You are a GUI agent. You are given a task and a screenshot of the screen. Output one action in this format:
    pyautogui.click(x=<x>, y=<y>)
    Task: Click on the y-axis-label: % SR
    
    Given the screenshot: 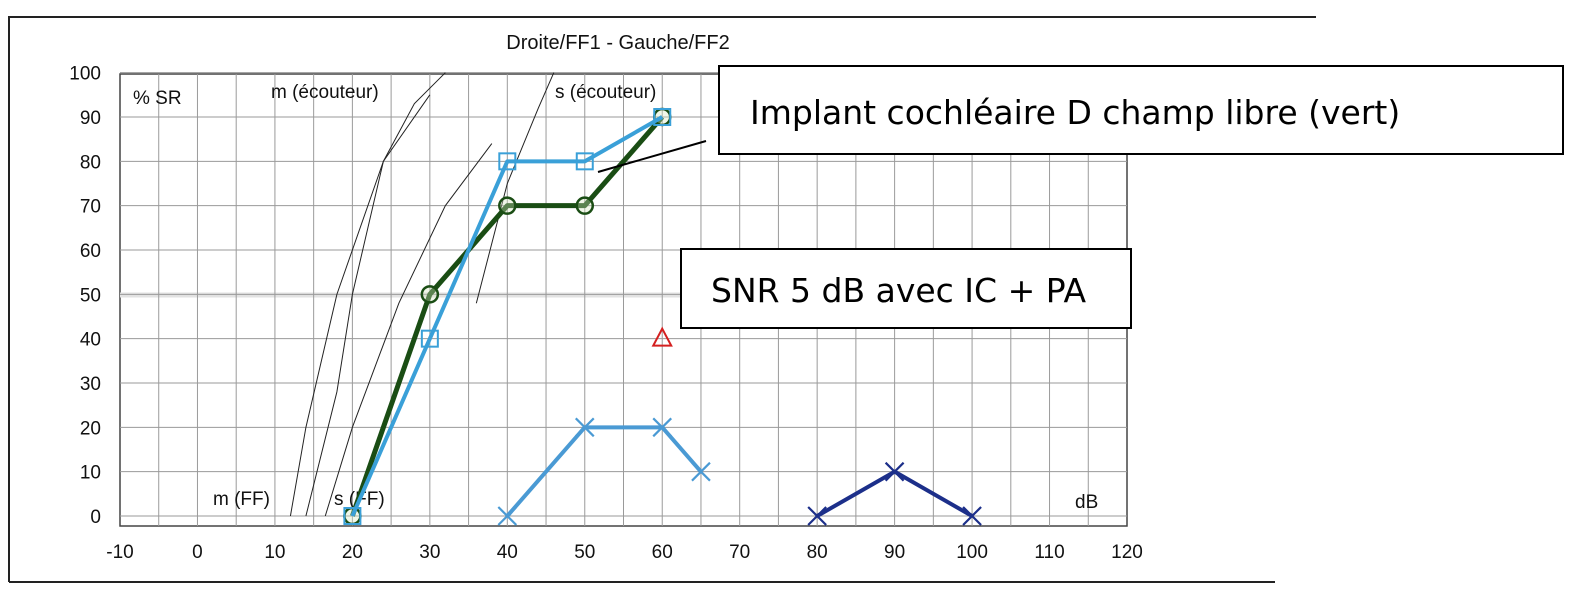 What is the action you would take?
    pyautogui.click(x=157, y=98)
    